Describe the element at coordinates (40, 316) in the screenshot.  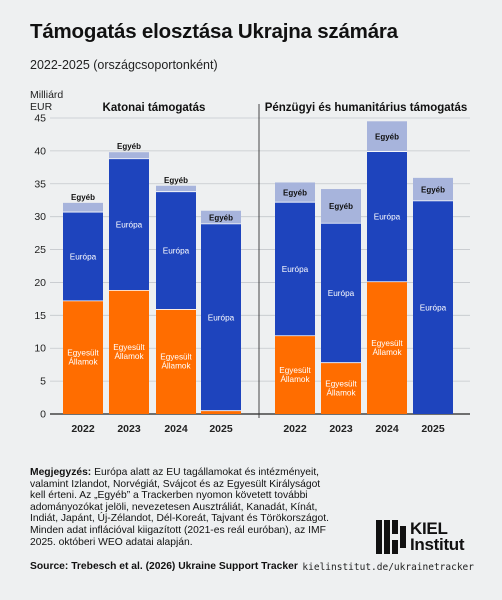
I see `y-tick-label: 15` at that location.